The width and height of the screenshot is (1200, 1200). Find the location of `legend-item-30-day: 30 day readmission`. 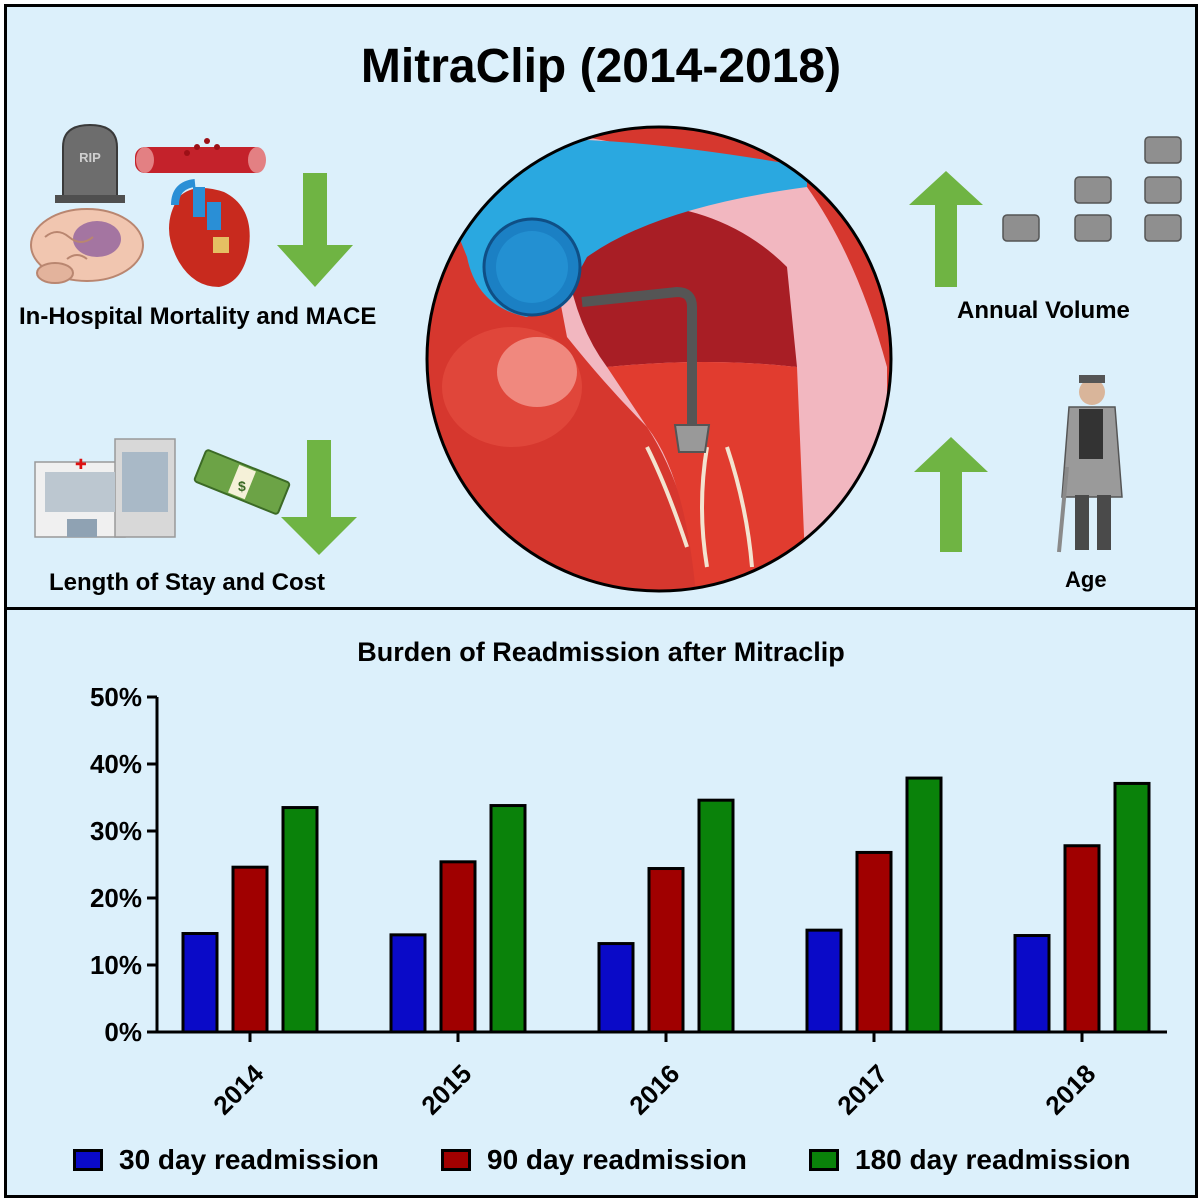

legend-item-30-day: 30 day readmission is located at coordinates (226, 1160).